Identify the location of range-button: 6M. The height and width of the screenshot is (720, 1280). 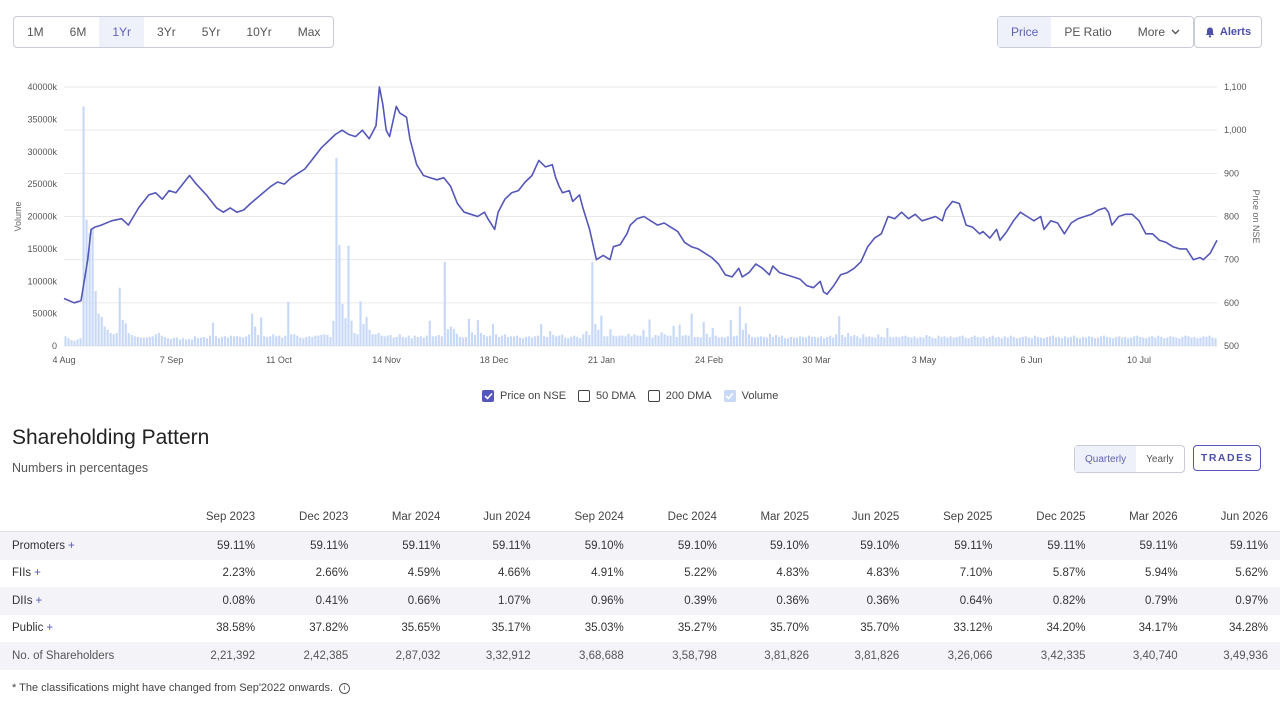
(78, 32).